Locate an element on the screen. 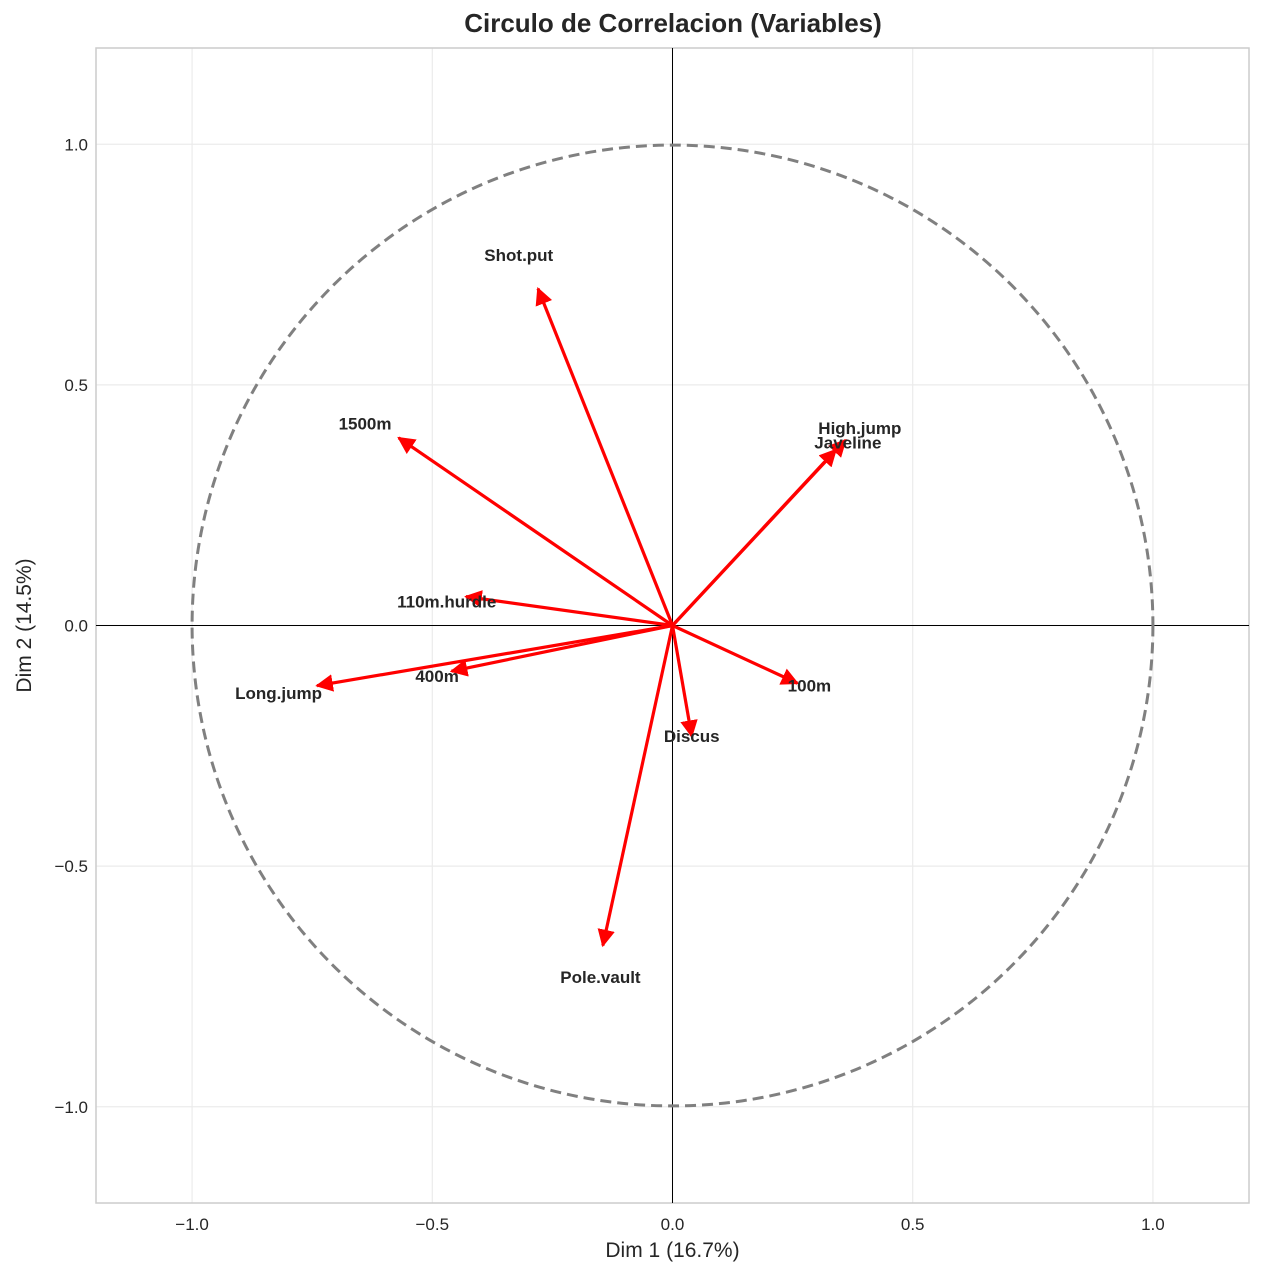  variable-label: High.jump is located at coordinates (859, 428).